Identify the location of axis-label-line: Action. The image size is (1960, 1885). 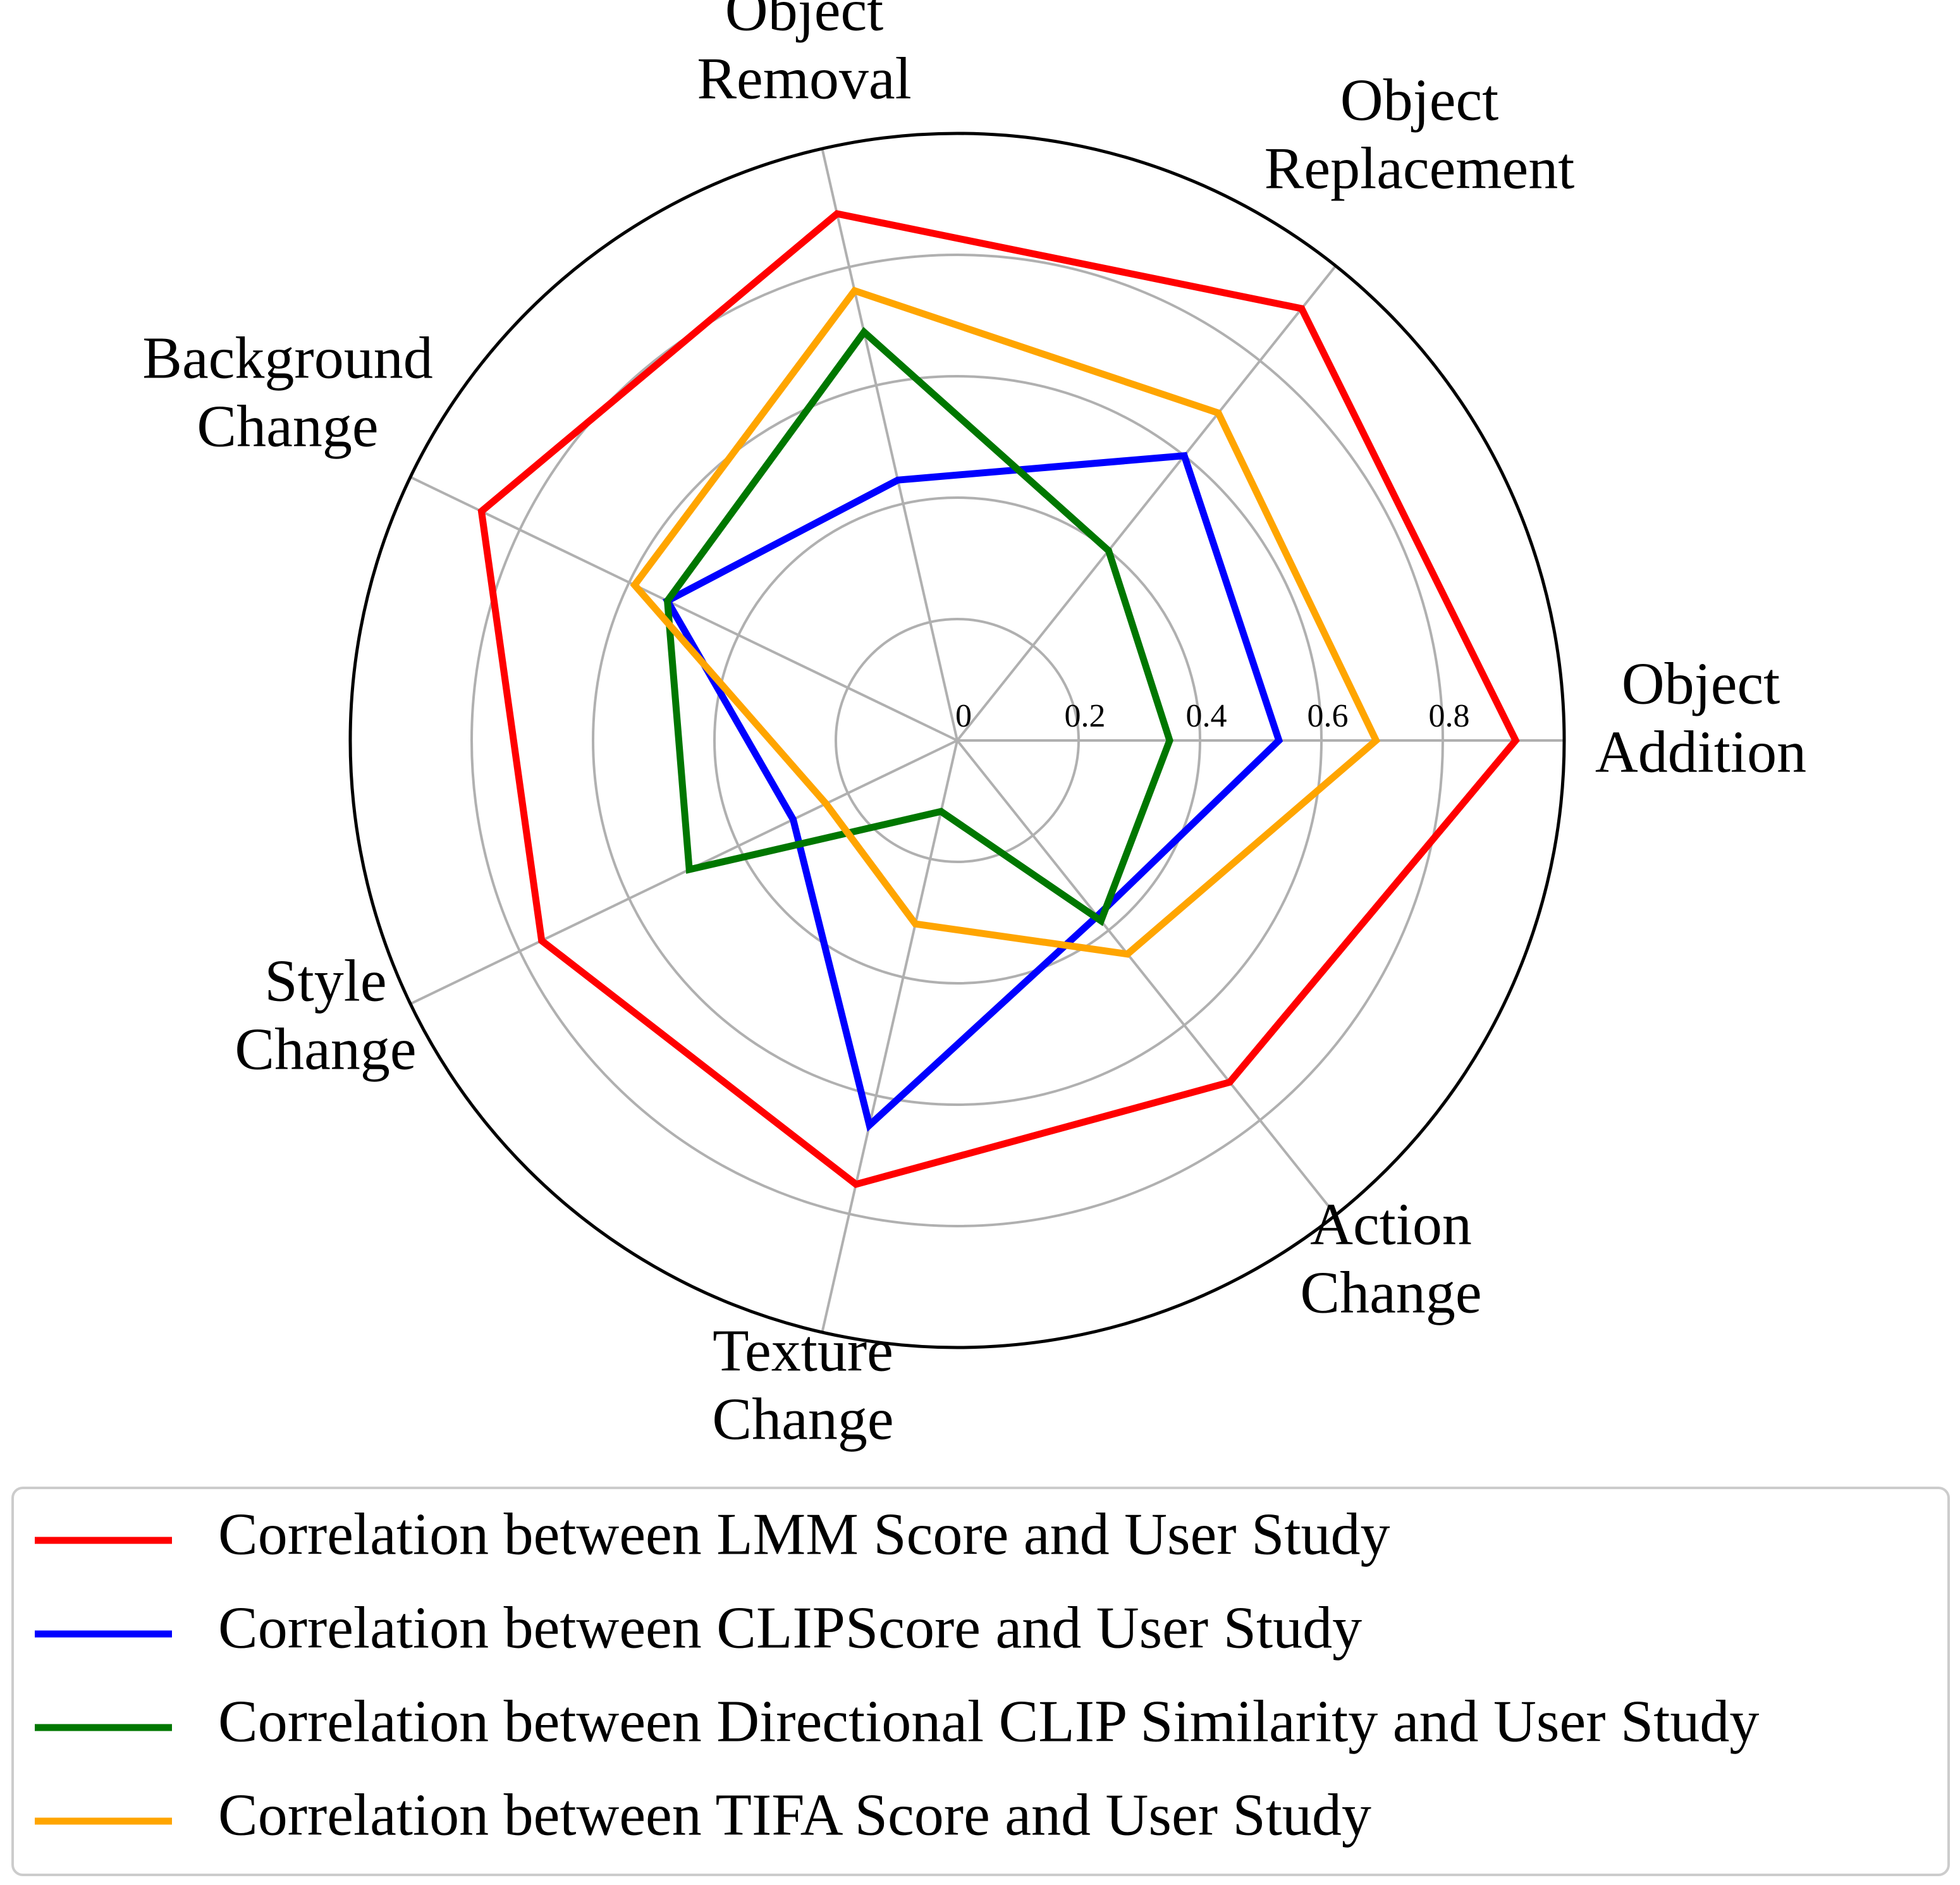
(1391, 1225).